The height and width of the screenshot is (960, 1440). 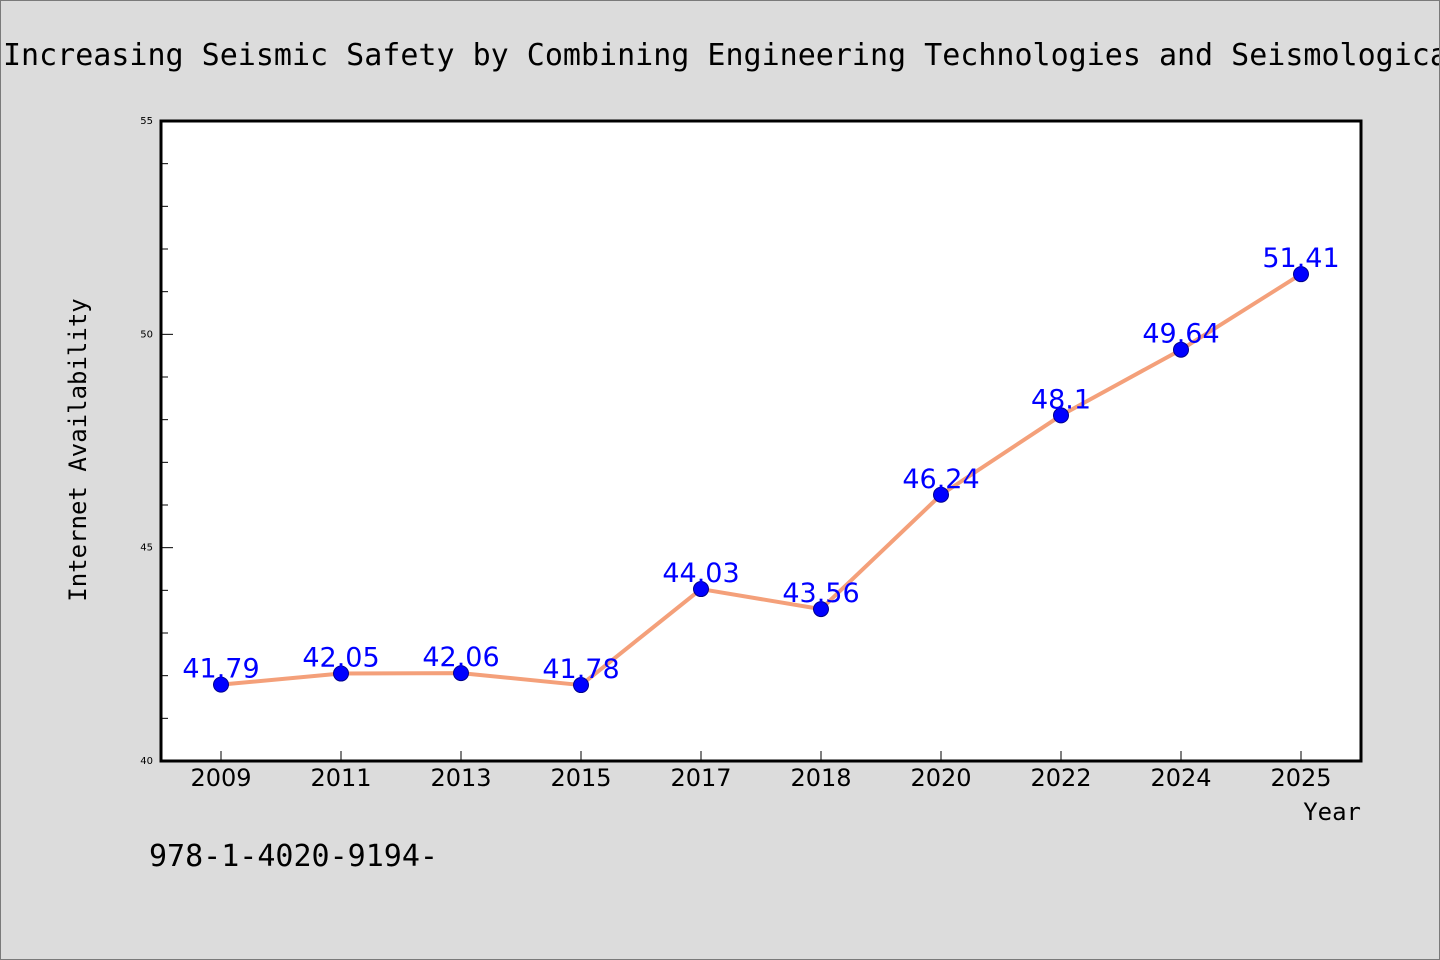 I want to click on data-label: 42.06, so click(x=460, y=657).